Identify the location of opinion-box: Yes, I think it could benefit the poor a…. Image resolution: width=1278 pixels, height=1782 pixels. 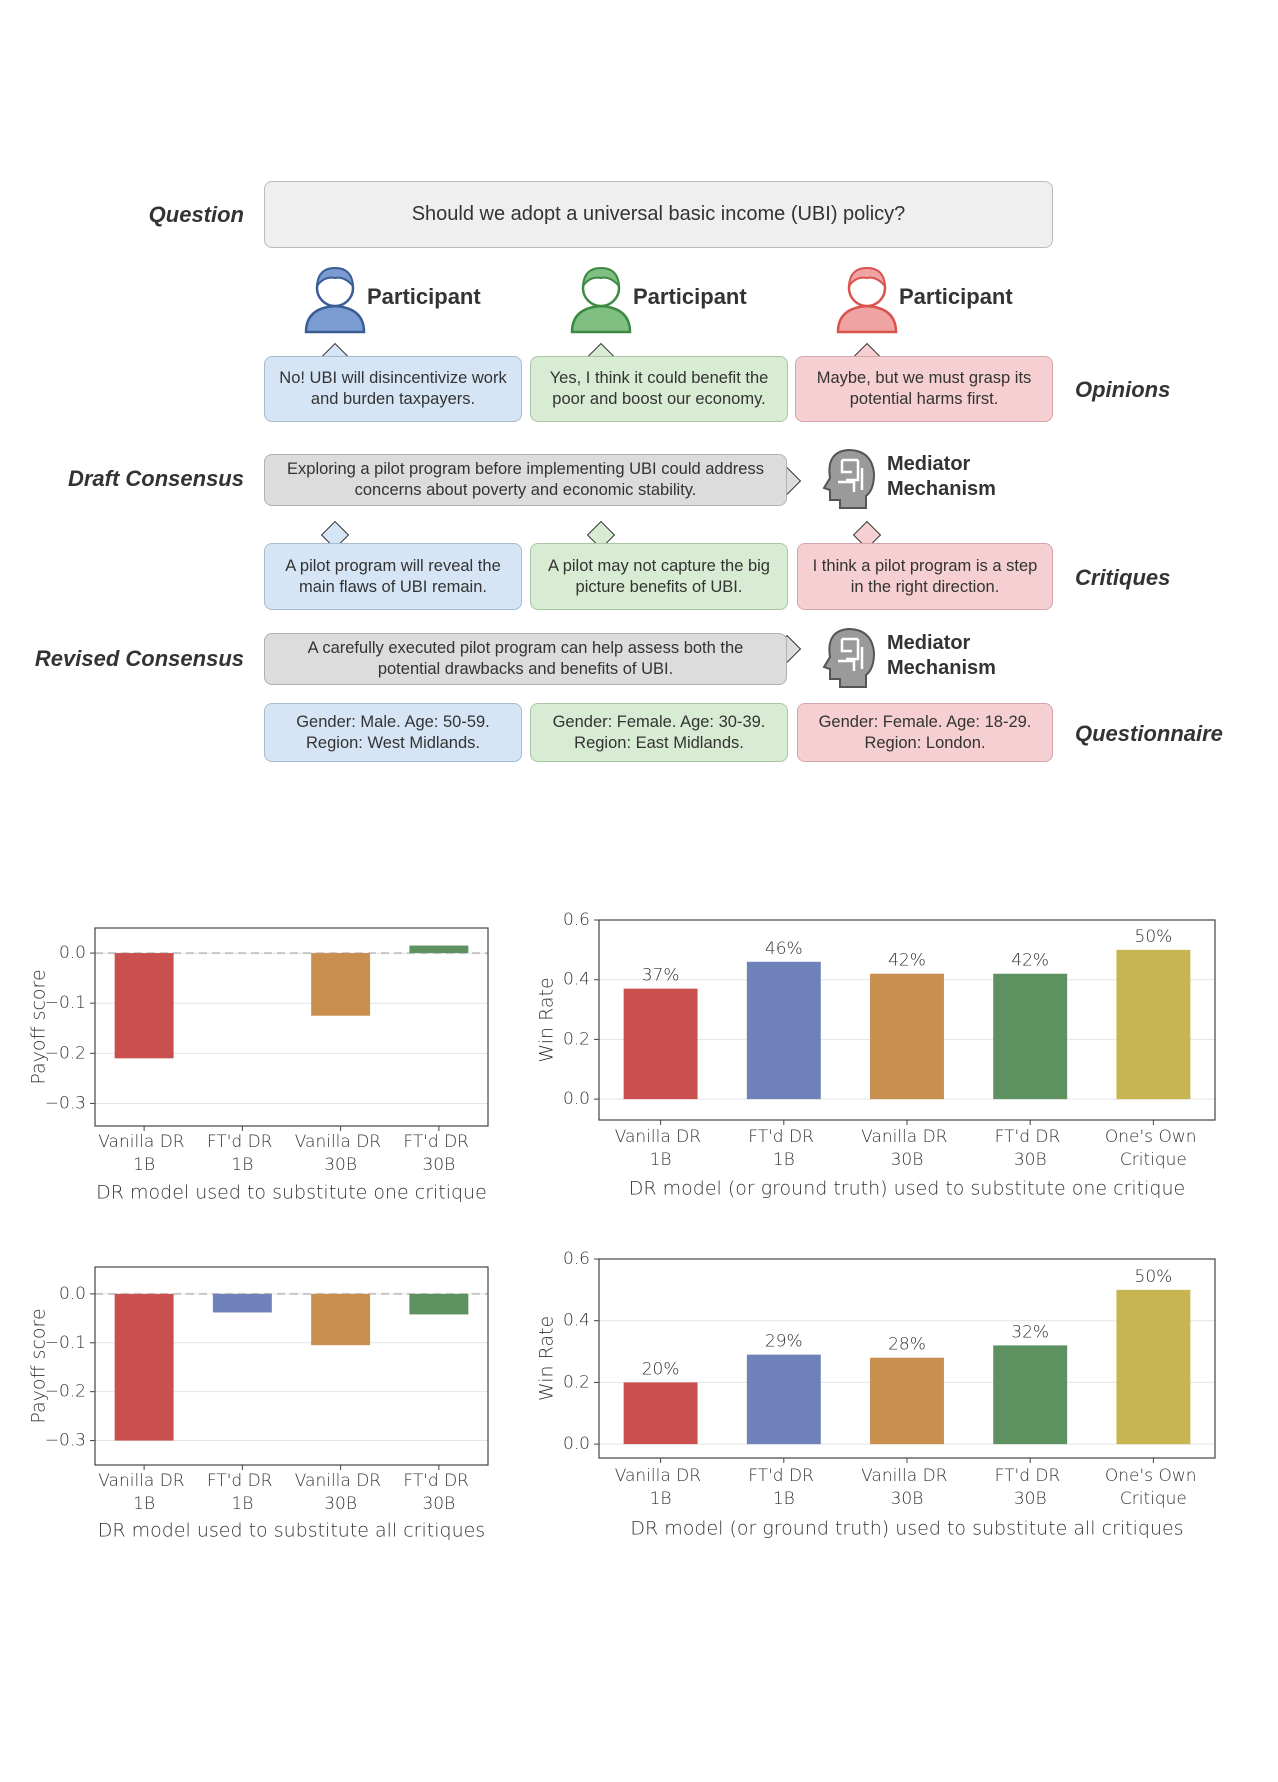
(659, 389).